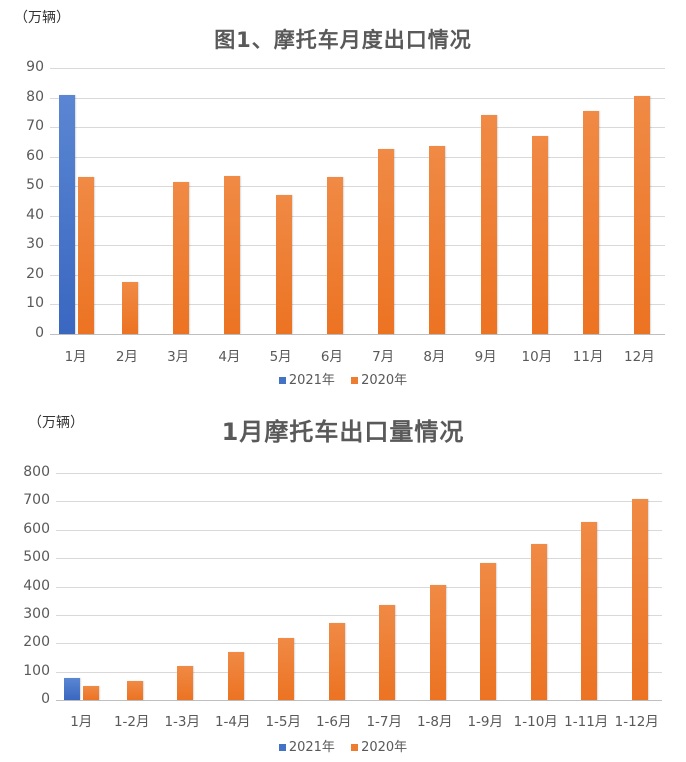 The height and width of the screenshot is (762, 686). What do you see at coordinates (35, 214) in the screenshot?
I see `y-tick-label: 40` at bounding box center [35, 214].